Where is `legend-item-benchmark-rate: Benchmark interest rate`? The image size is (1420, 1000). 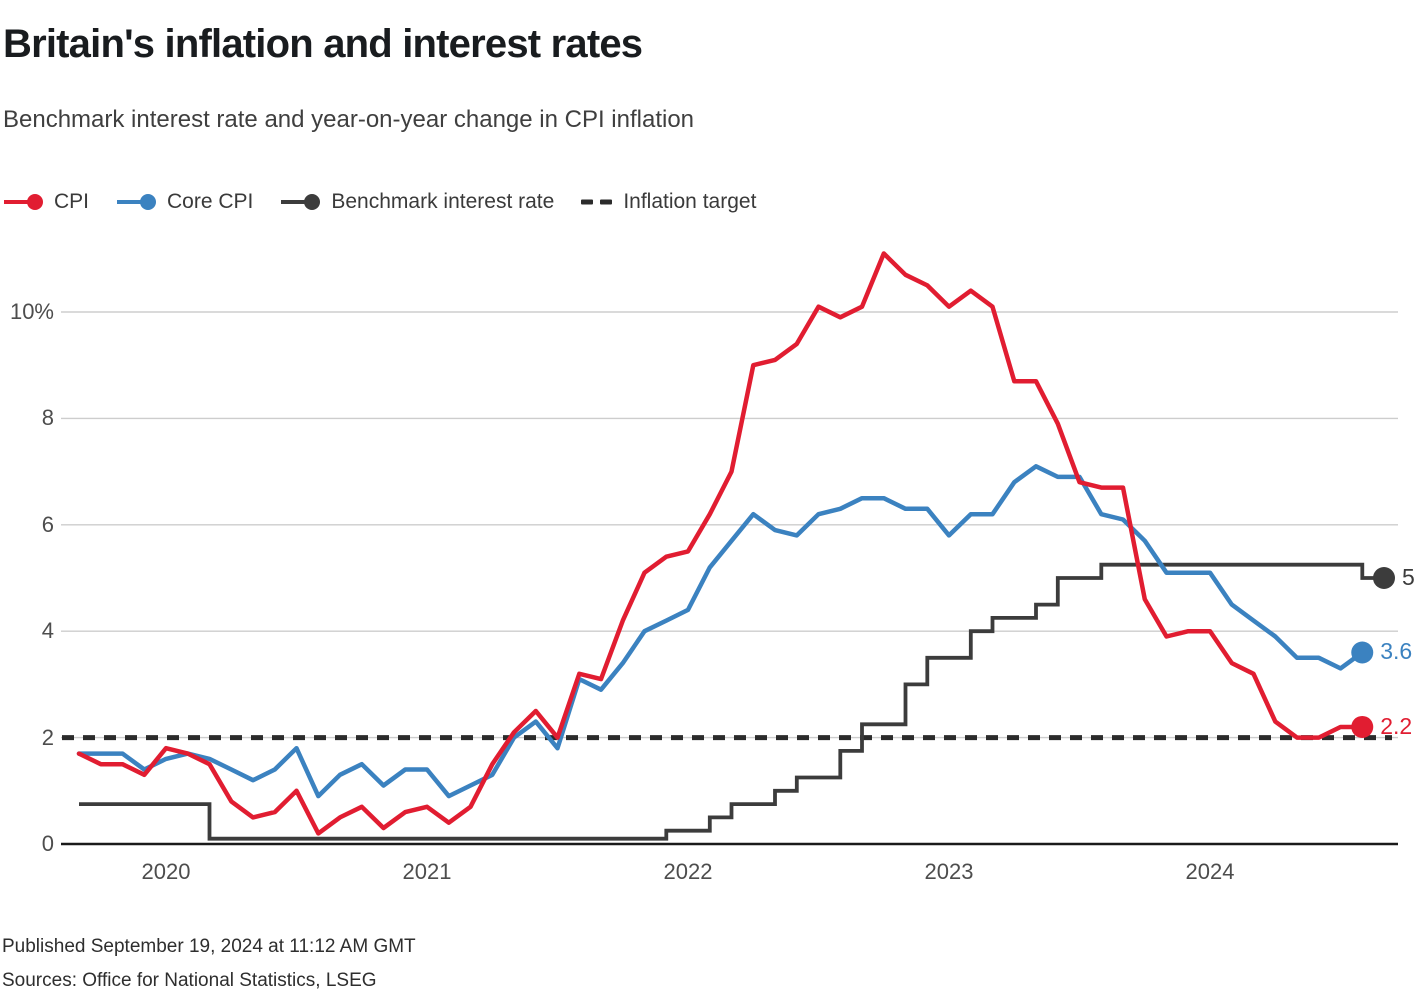 legend-item-benchmark-rate: Benchmark interest rate is located at coordinates (417, 202).